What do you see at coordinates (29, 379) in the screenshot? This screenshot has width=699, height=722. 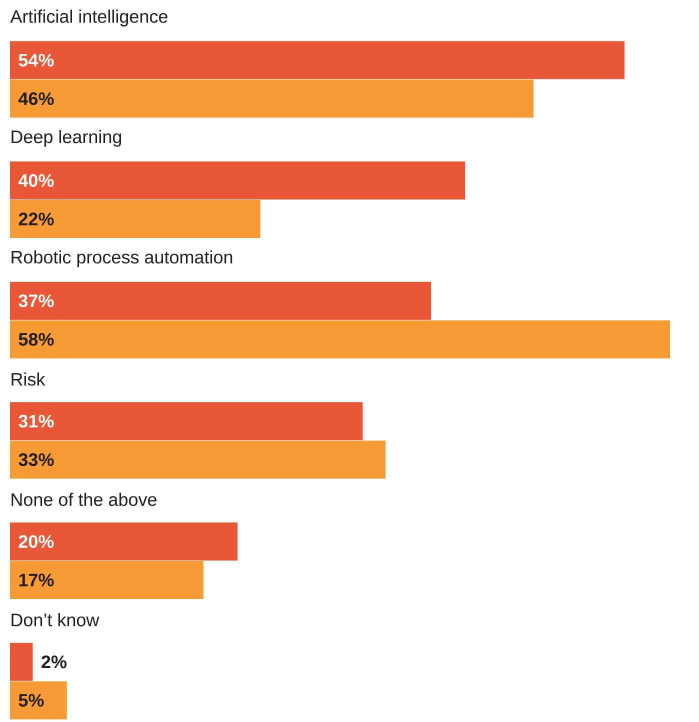 I see `y-tick-label: Risk` at bounding box center [29, 379].